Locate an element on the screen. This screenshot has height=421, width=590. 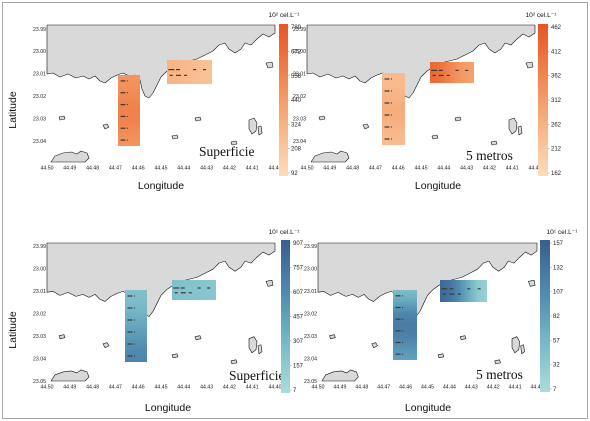
colorbar-group: 907 757 607 457 307 157 7 10¹ cel.L⁻¹ is located at coordinates (286, 311).